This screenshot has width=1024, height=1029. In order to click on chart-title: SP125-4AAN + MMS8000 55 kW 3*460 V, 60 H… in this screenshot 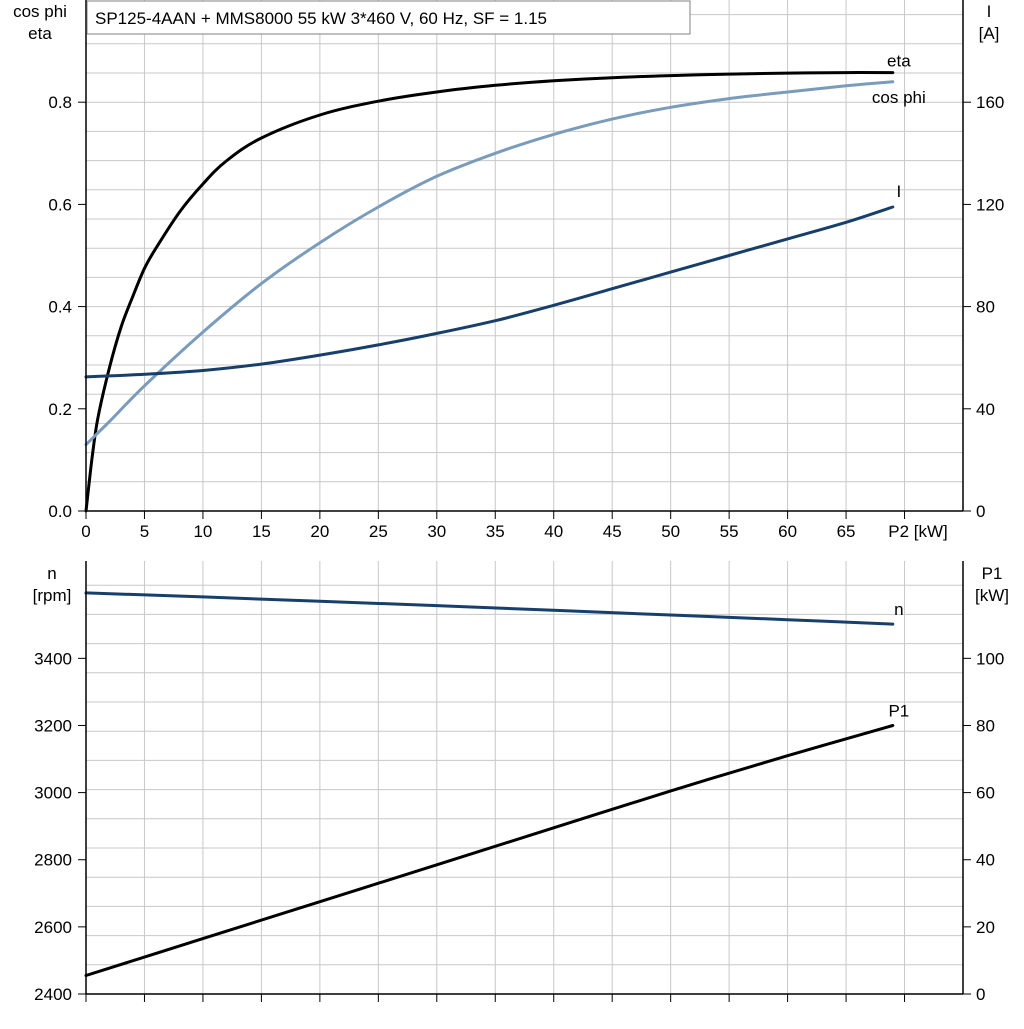, I will do `click(321, 18)`.